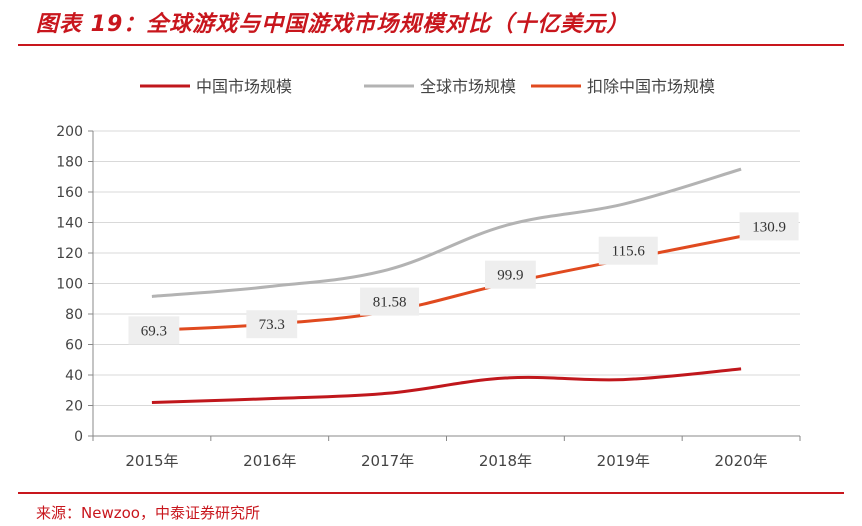  Describe the element at coordinates (69, 285) in the screenshot. I see `y-tick-label: 100` at that location.